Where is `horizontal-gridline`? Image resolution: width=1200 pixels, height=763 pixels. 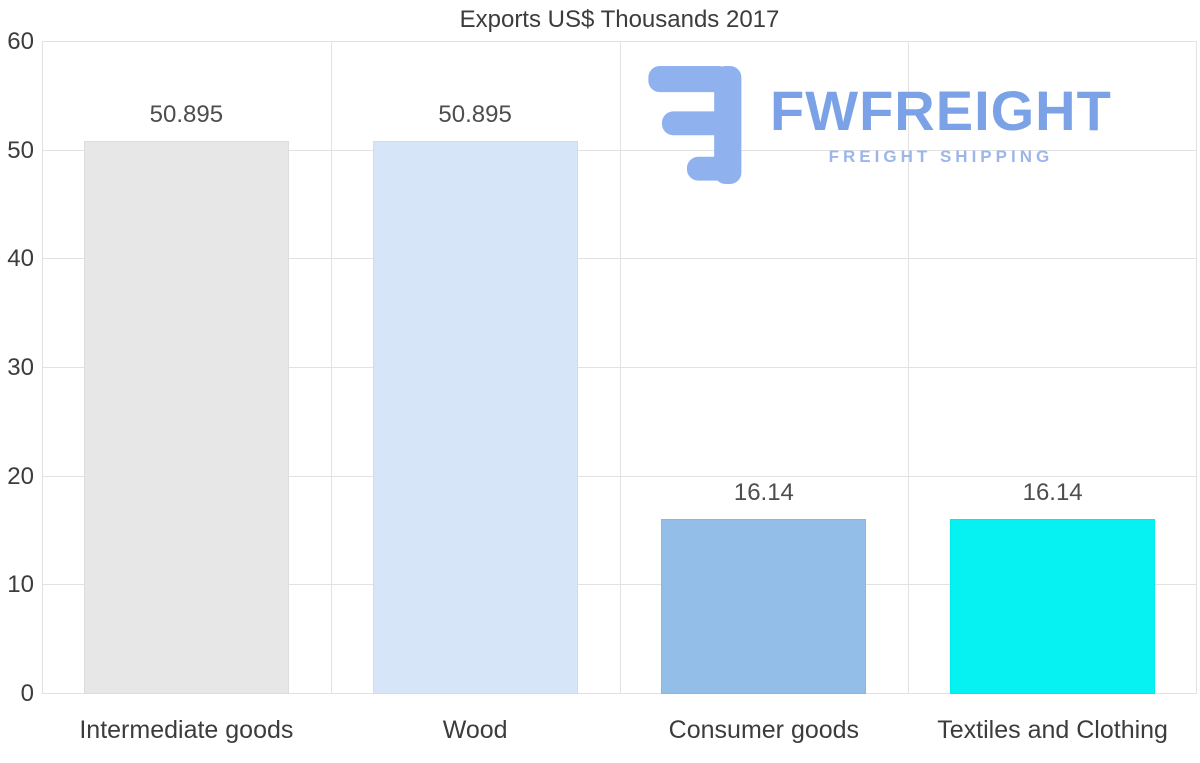
horizontal-gridline is located at coordinates (619, 41).